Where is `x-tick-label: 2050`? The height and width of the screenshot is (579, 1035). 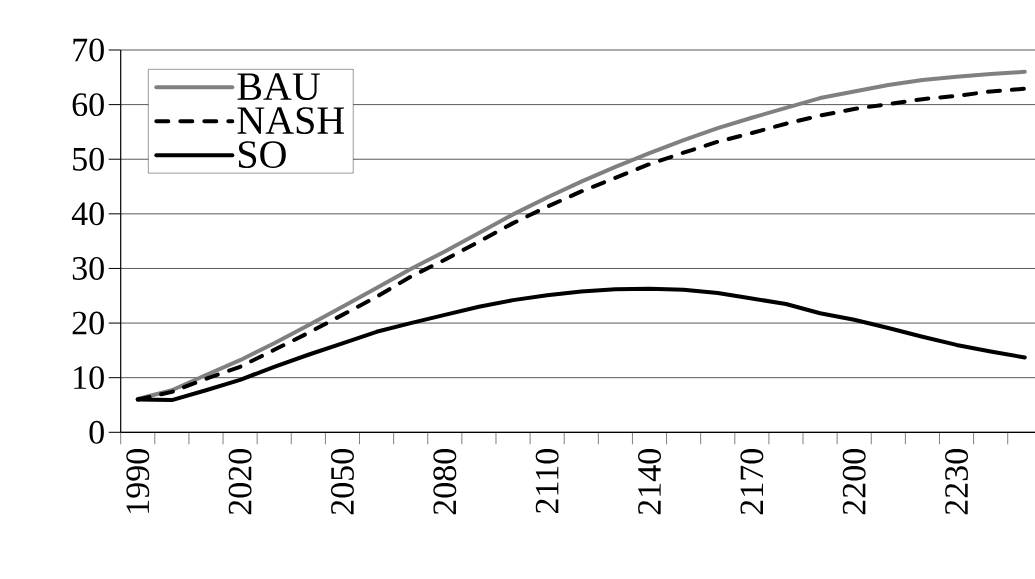 x-tick-label: 2050 is located at coordinates (342, 482).